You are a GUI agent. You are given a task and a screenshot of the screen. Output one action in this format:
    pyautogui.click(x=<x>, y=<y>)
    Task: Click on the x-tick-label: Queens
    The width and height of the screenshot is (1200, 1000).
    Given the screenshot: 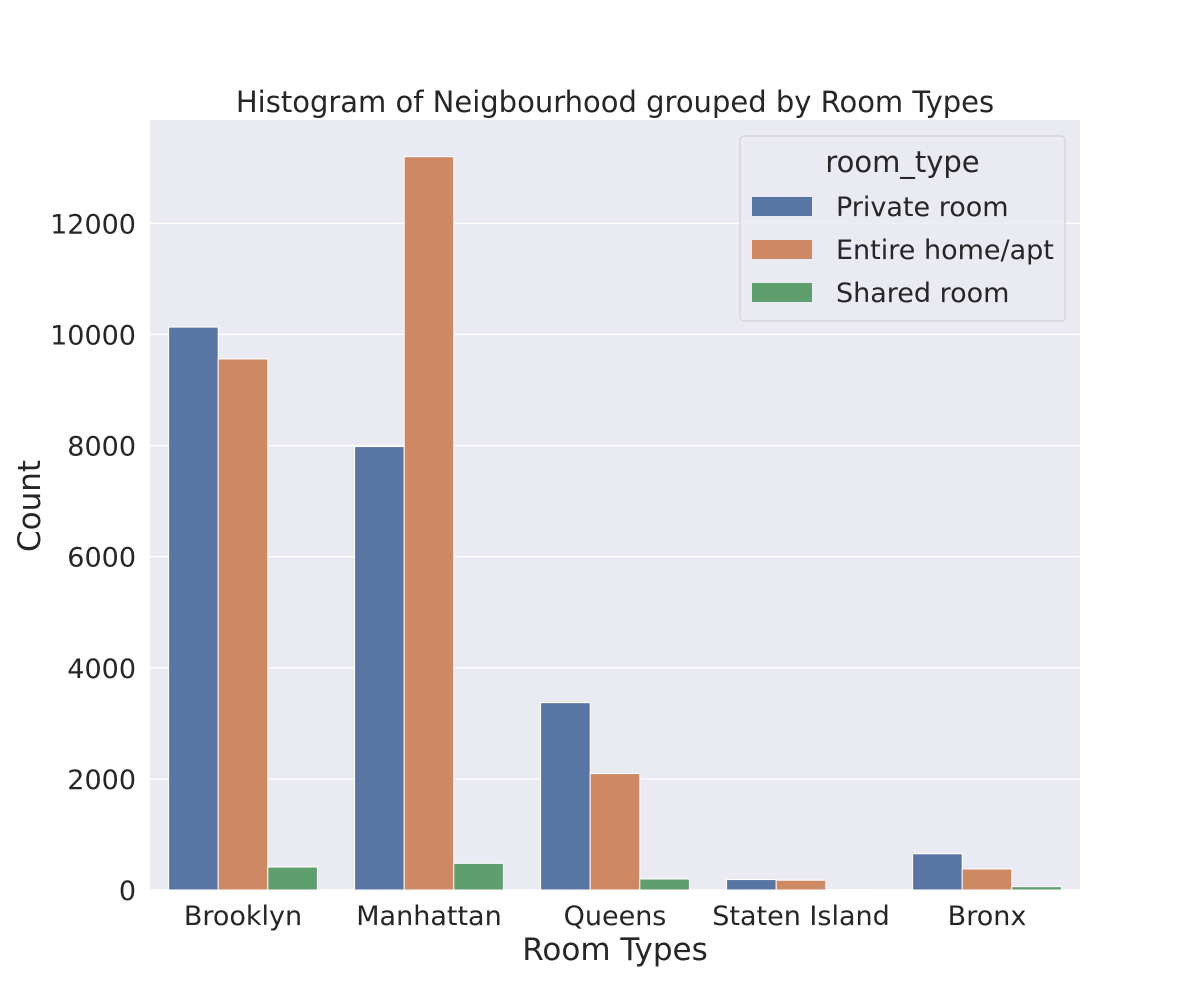 What is the action you would take?
    pyautogui.click(x=615, y=916)
    